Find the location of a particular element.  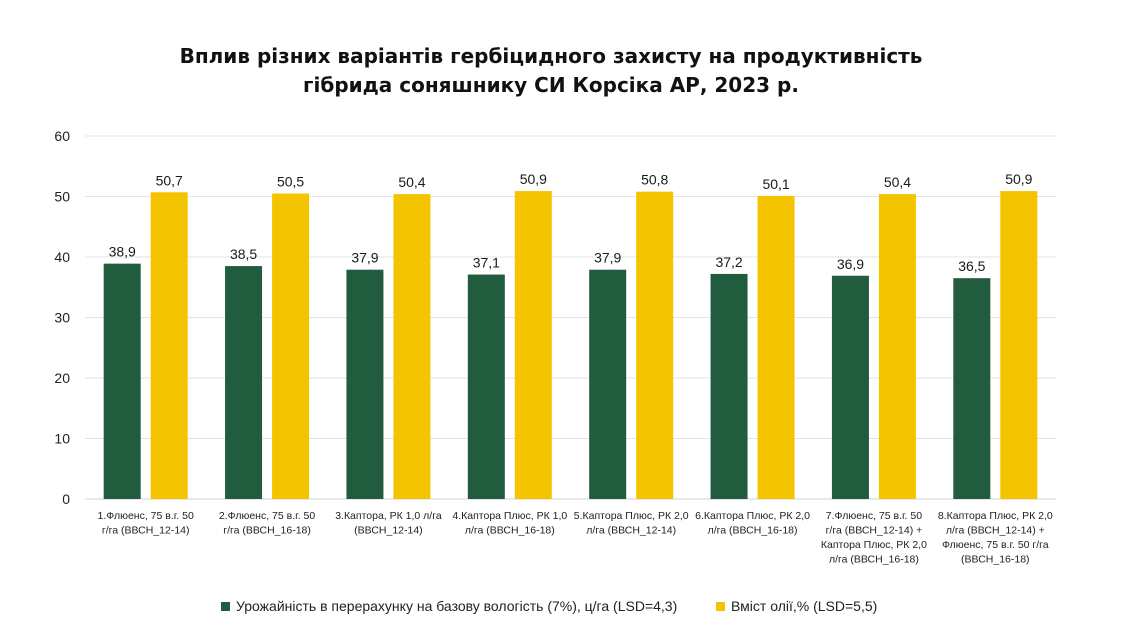

data-label-oil-8: 50,9 is located at coordinates (1018, 179).